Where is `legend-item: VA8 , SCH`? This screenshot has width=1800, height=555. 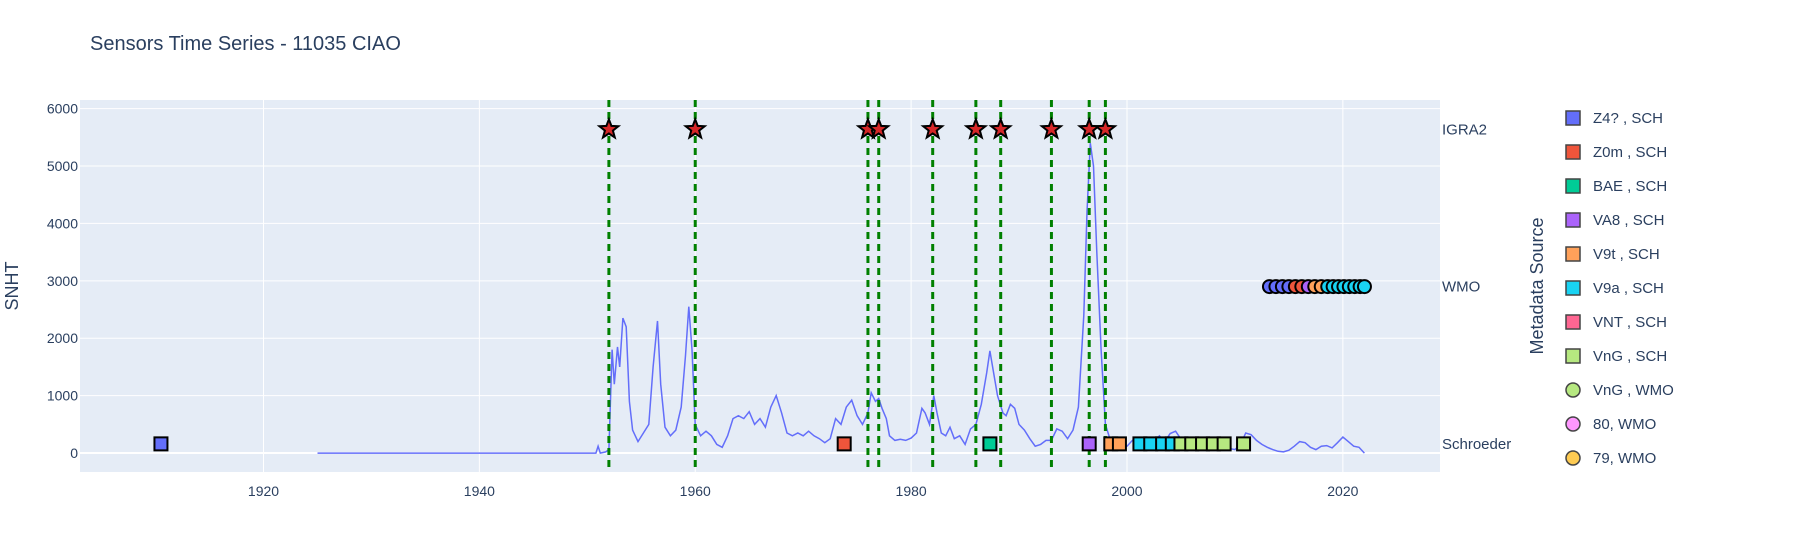 legend-item: VA8 , SCH is located at coordinates (1614, 220).